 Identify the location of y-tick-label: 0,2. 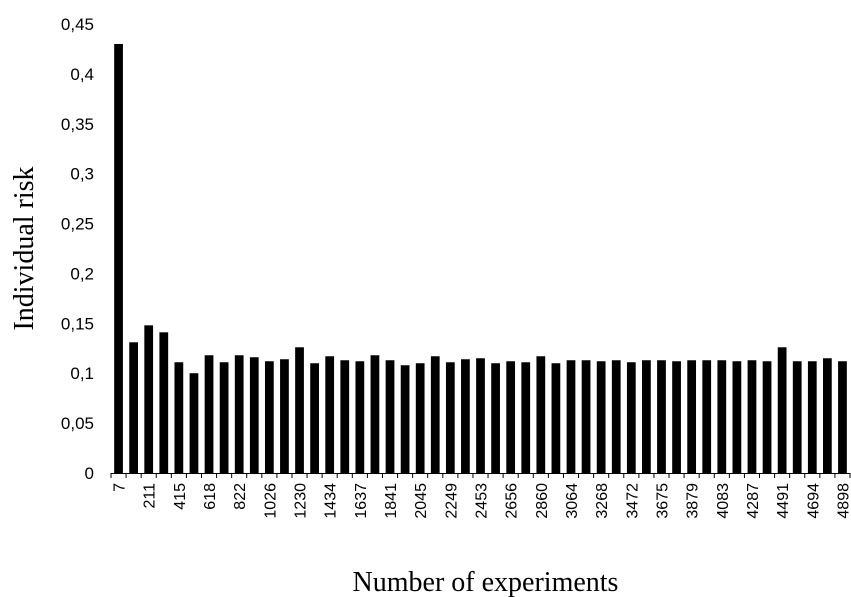
(82, 273).